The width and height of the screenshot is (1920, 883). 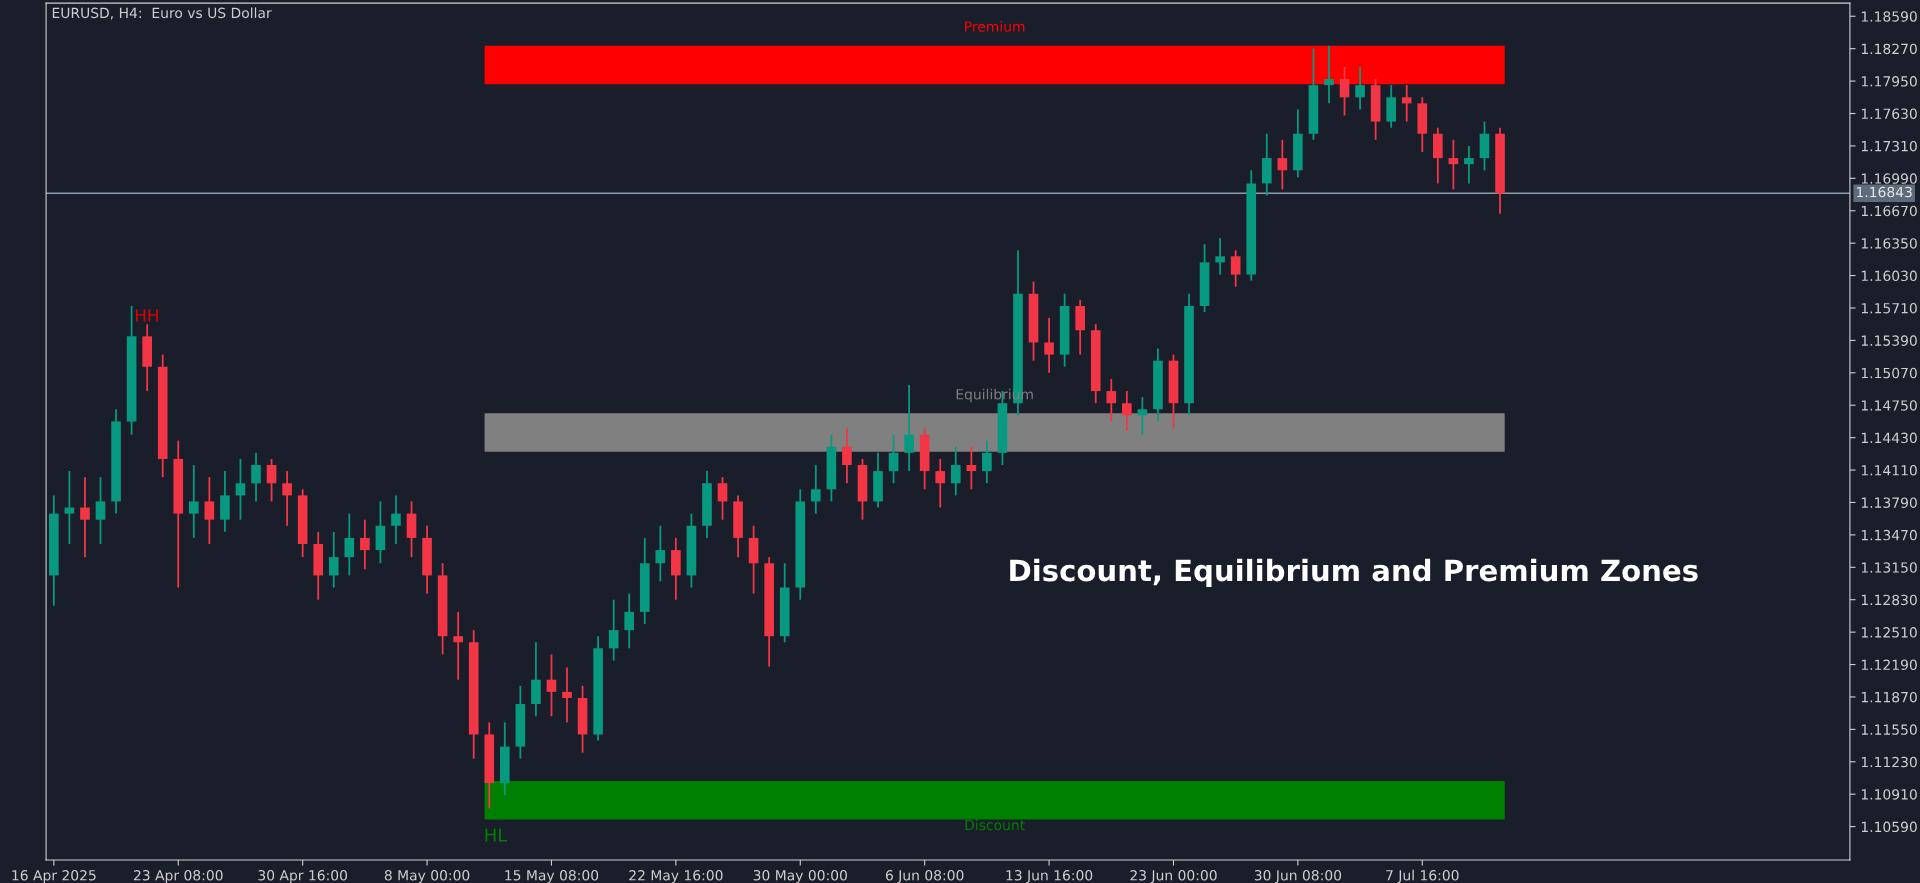 I want to click on y-tick-label: 1.11870, so click(x=1889, y=697).